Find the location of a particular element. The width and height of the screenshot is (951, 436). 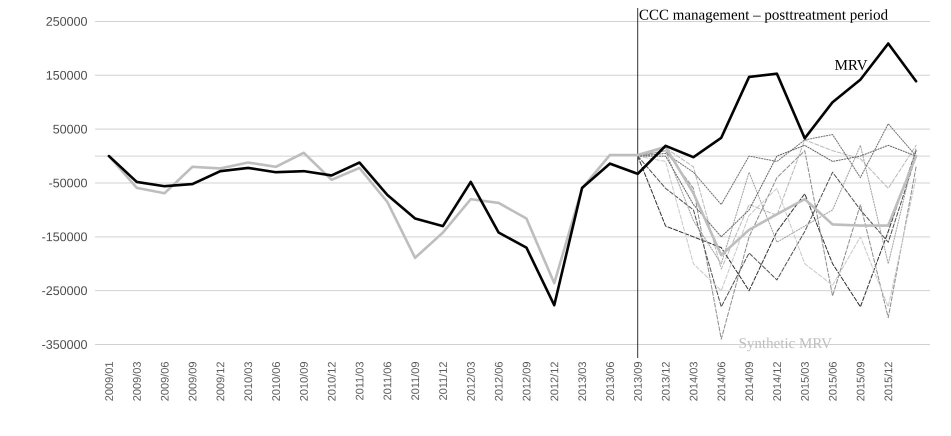

x-tick-label: 2014/12 is located at coordinates (776, 381).